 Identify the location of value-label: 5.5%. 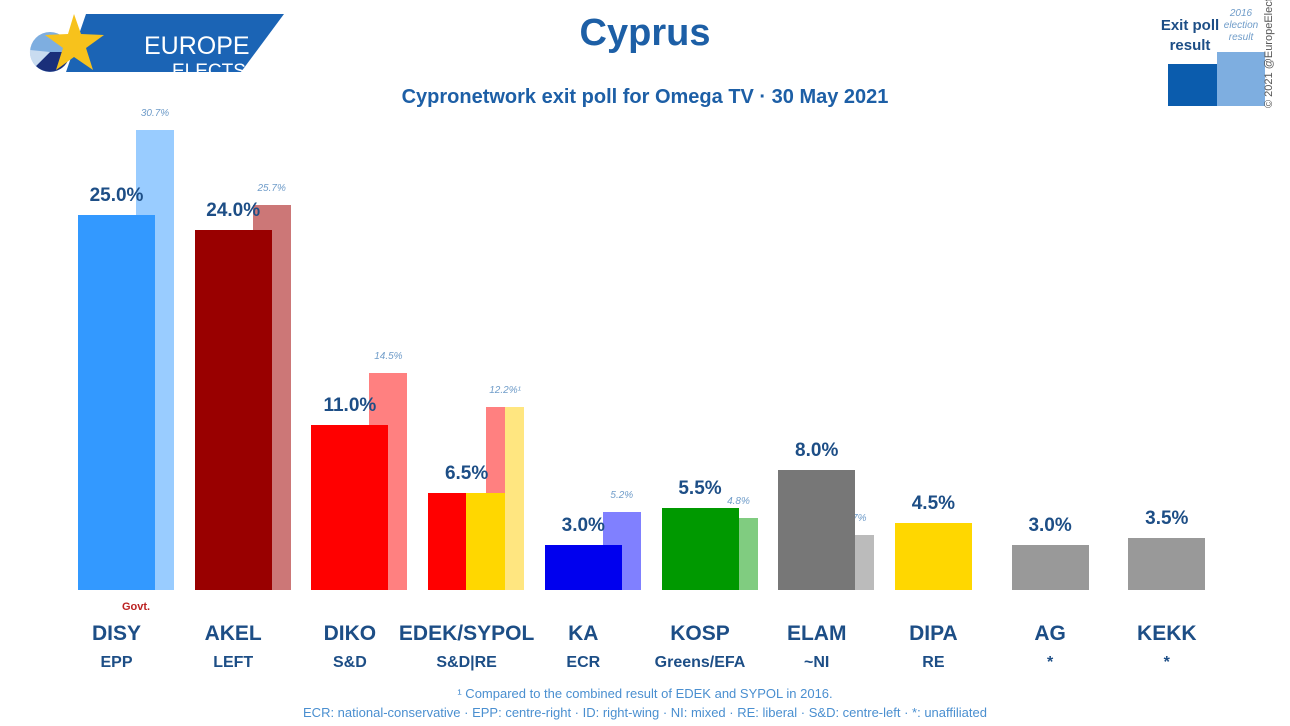
(700, 488).